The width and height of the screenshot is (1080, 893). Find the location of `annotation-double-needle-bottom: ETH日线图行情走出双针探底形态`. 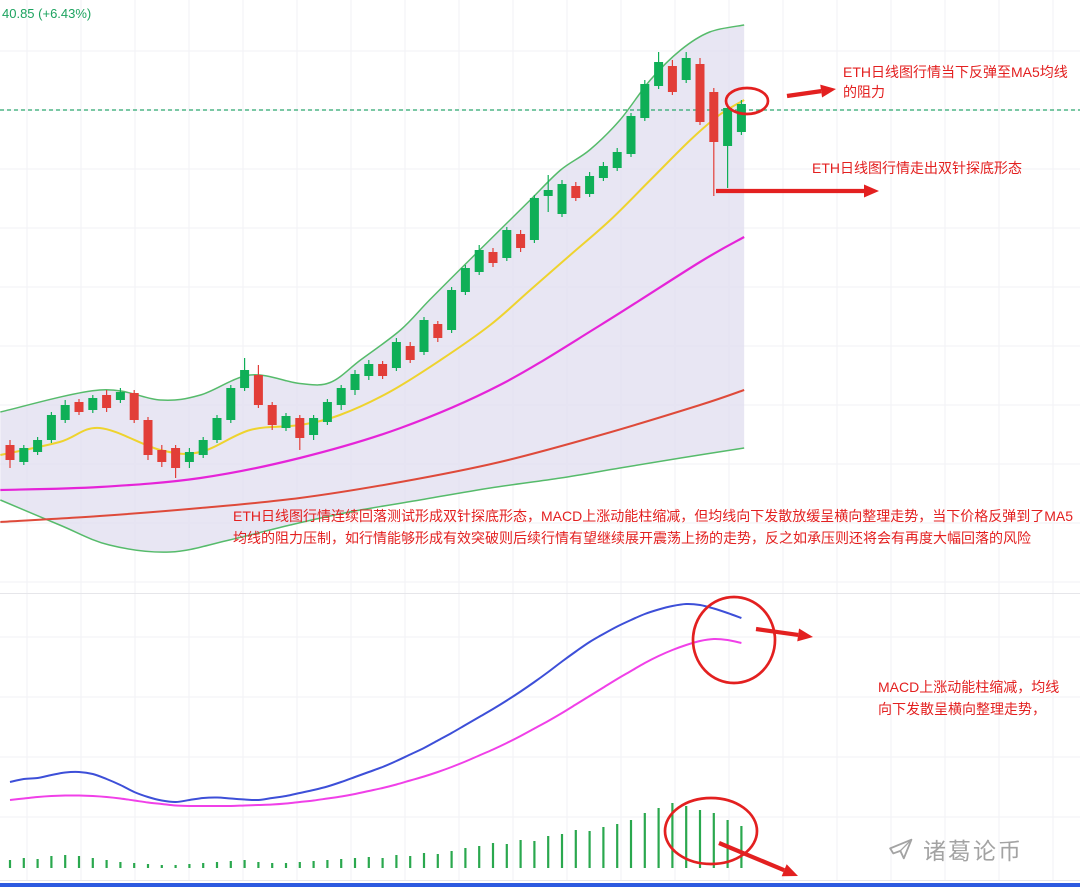

annotation-double-needle-bottom: ETH日线图行情走出双针探底形态 is located at coordinates (917, 168).